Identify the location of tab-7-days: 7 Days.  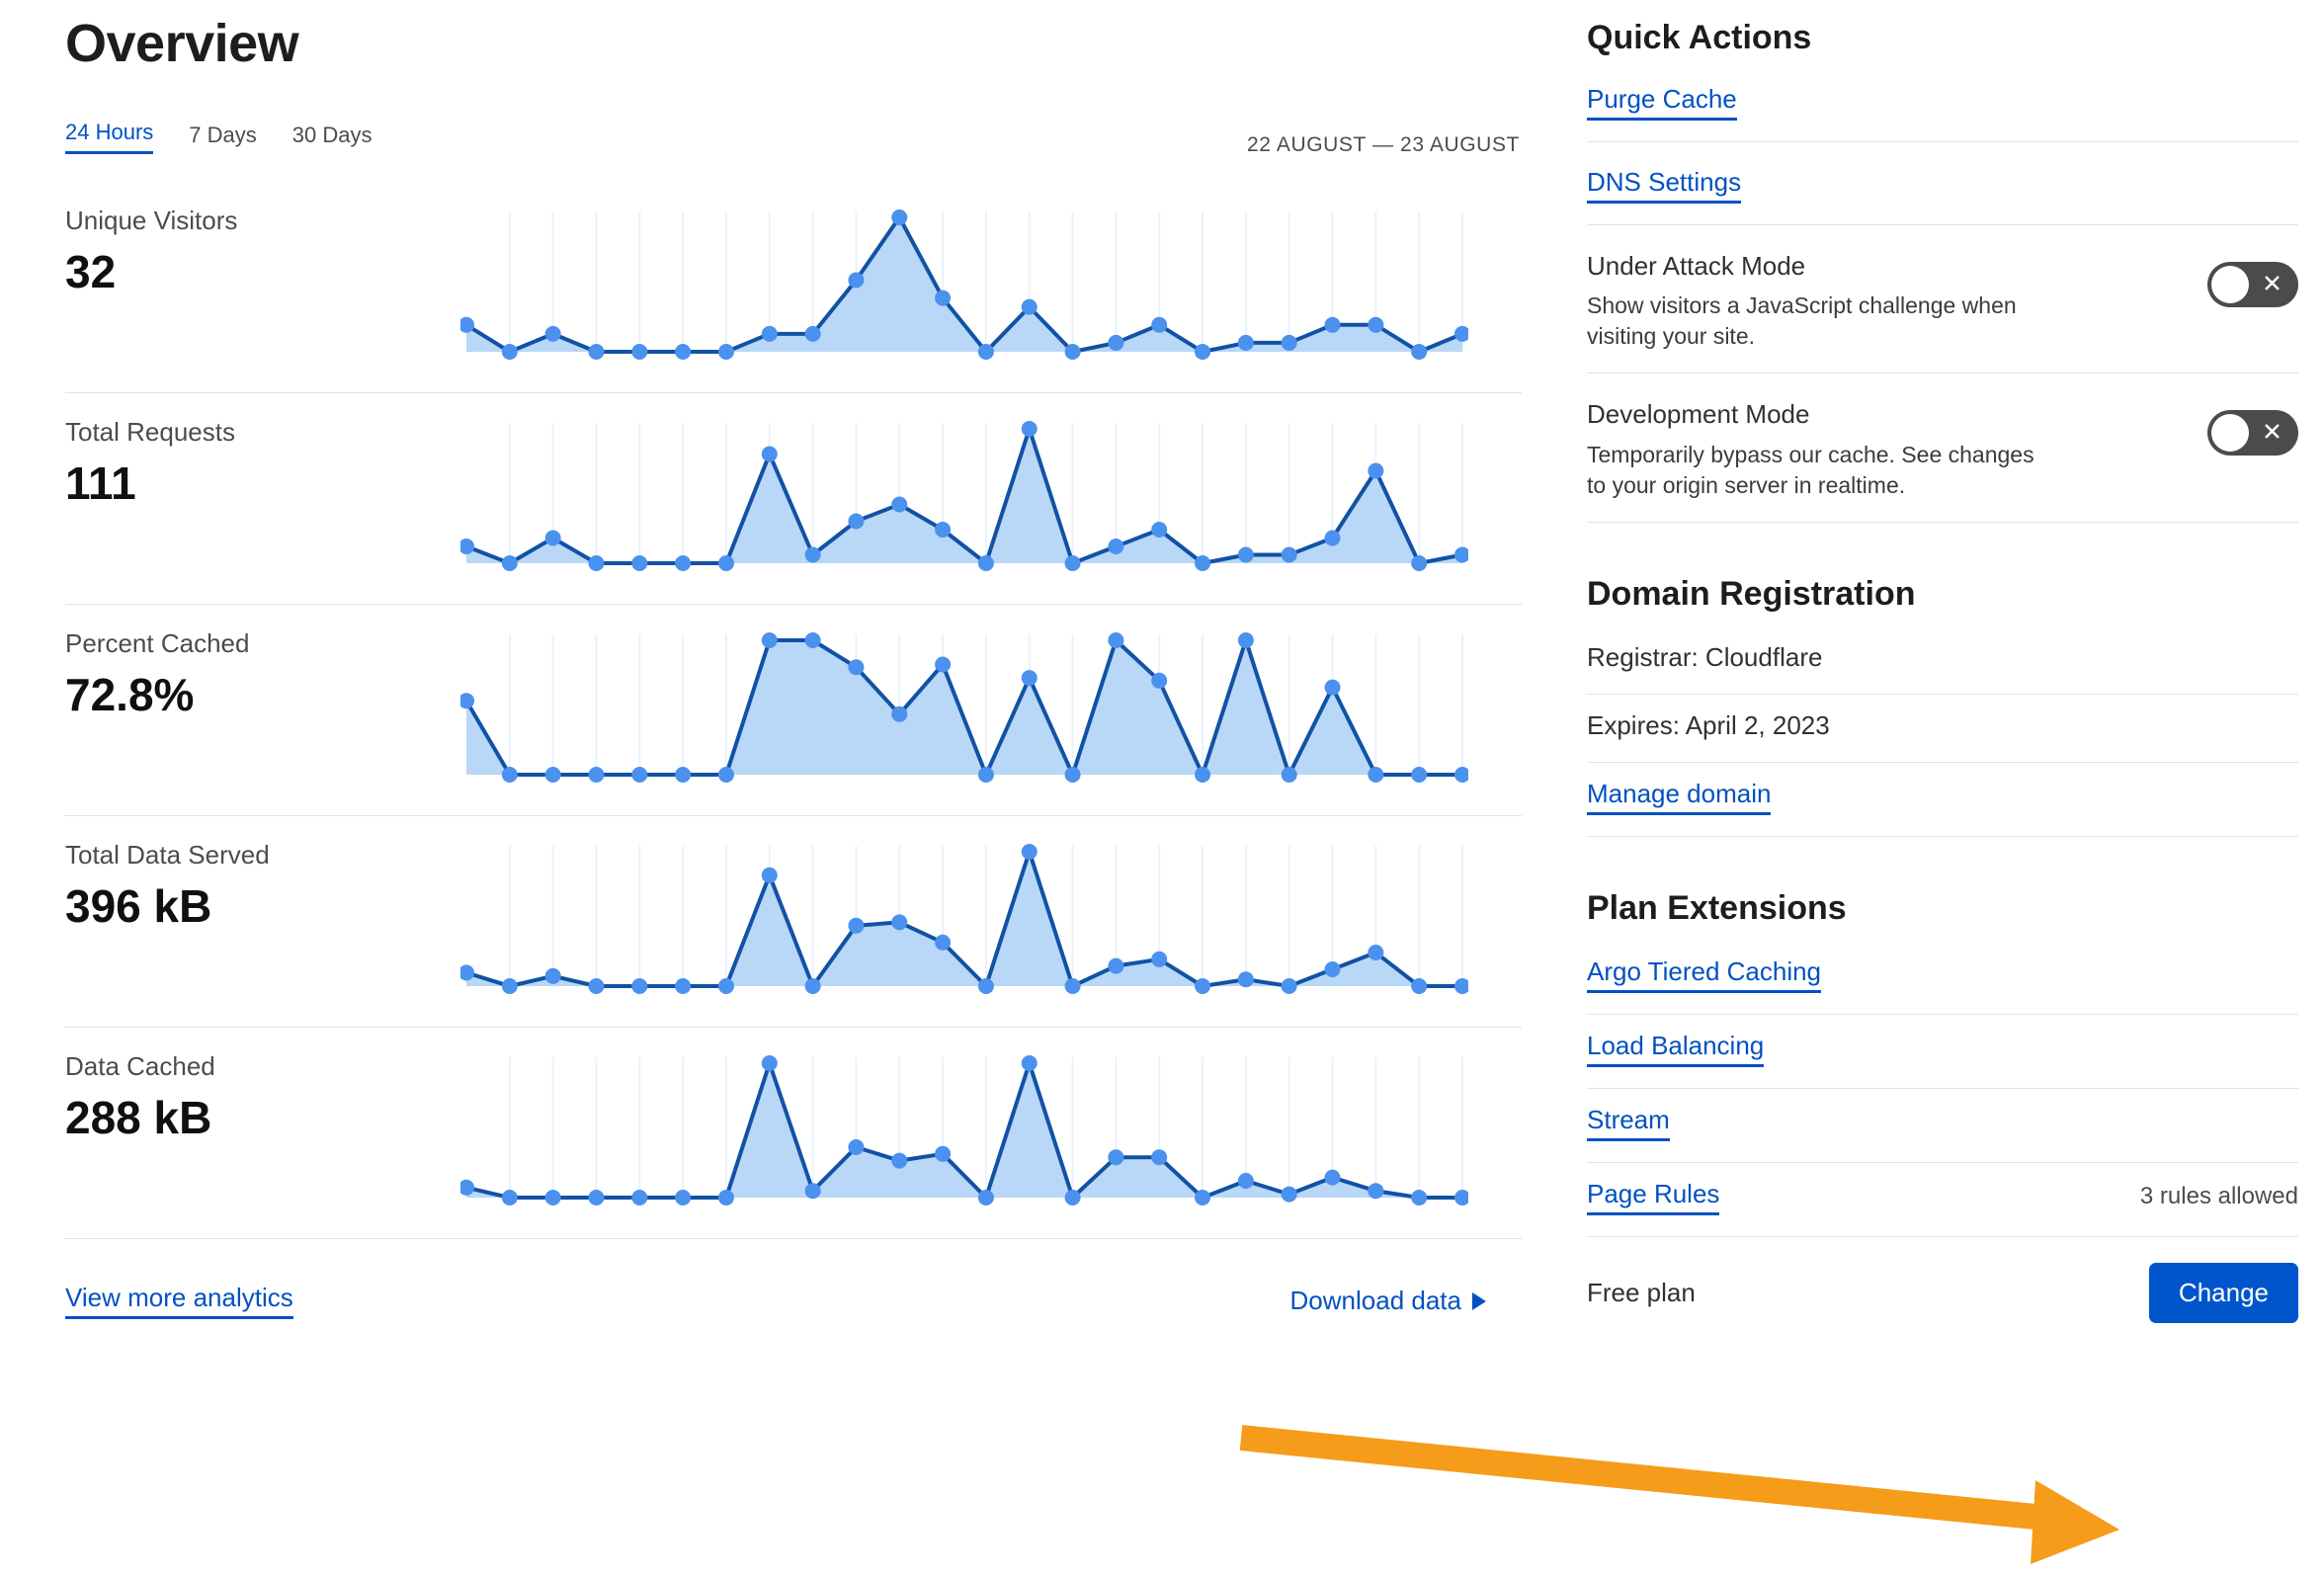
(223, 135).